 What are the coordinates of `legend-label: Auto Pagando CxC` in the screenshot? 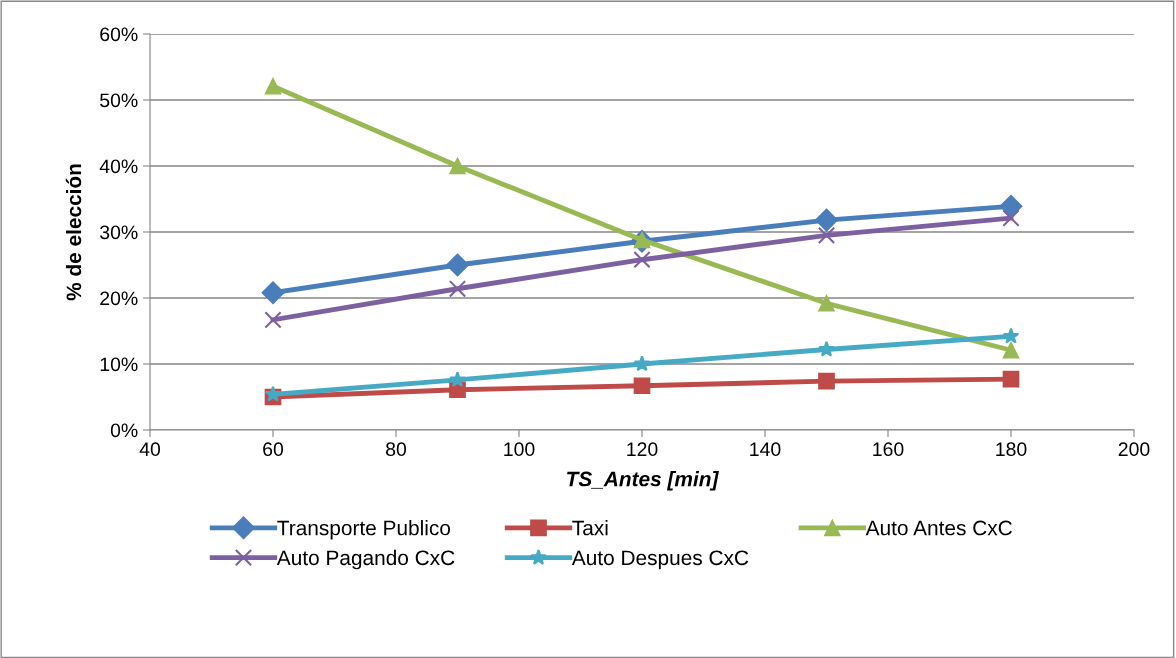 It's located at (365, 559).